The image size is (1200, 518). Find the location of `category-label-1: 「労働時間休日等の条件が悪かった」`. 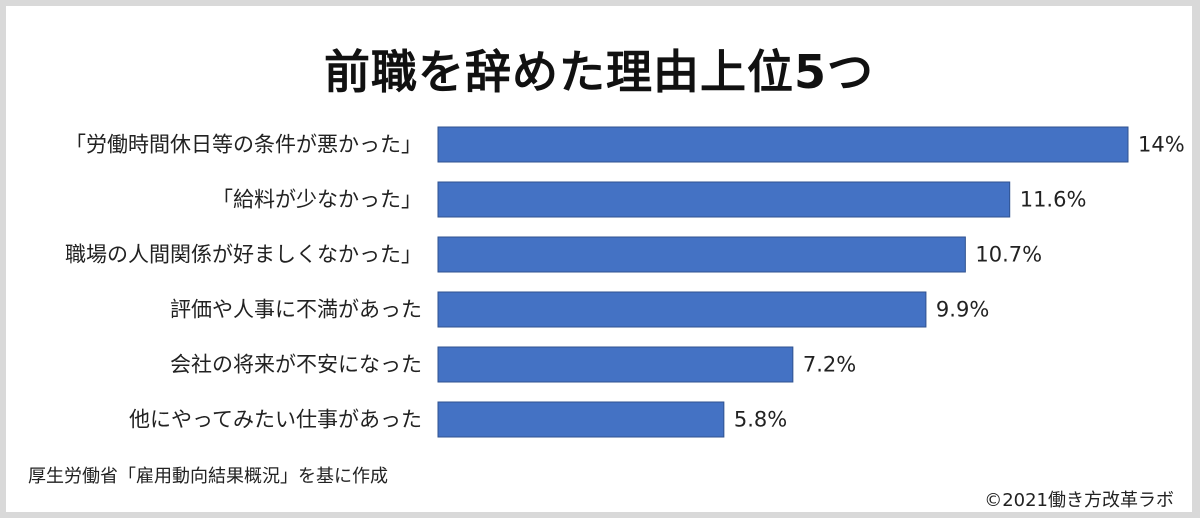

category-label-1: 「労働時間休日等の条件が悪かった」 is located at coordinates (243, 145).